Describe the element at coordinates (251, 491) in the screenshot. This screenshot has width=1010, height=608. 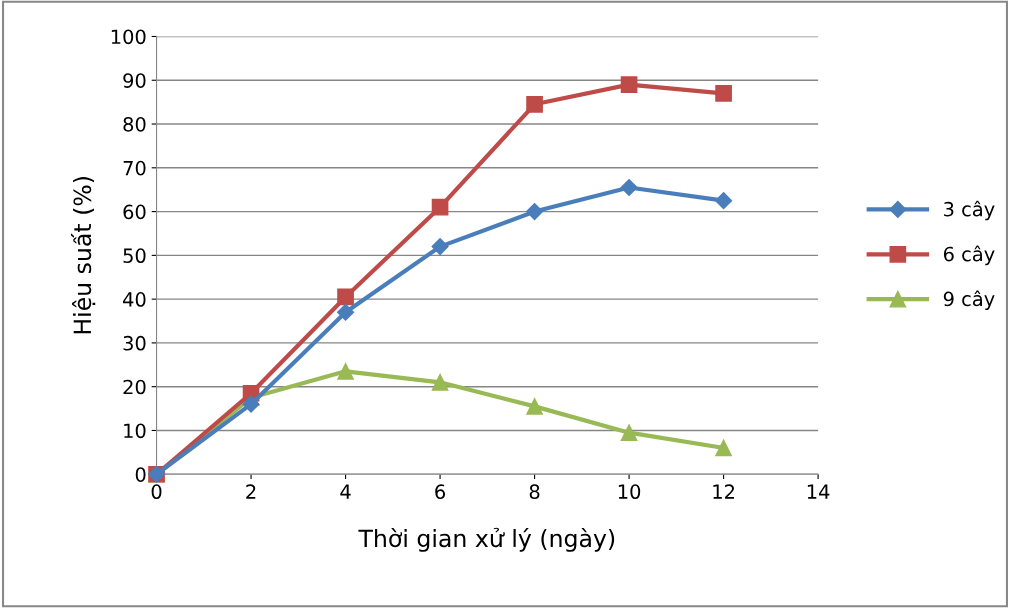
I see `x-tick-label: 2` at that location.